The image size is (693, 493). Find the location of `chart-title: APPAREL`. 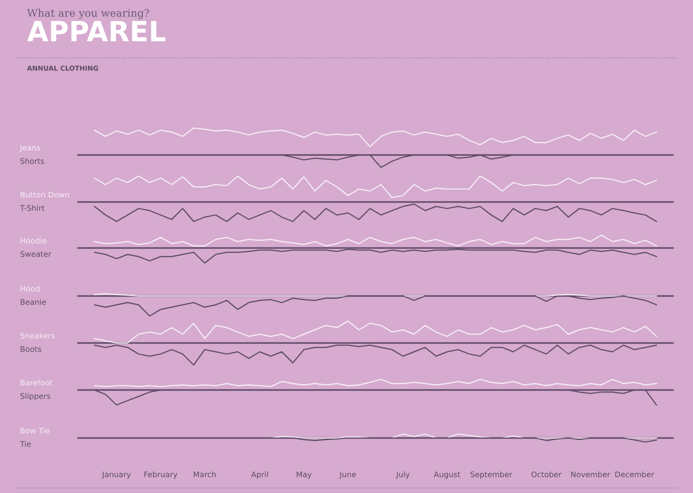

chart-title: APPAREL is located at coordinates (96, 31).